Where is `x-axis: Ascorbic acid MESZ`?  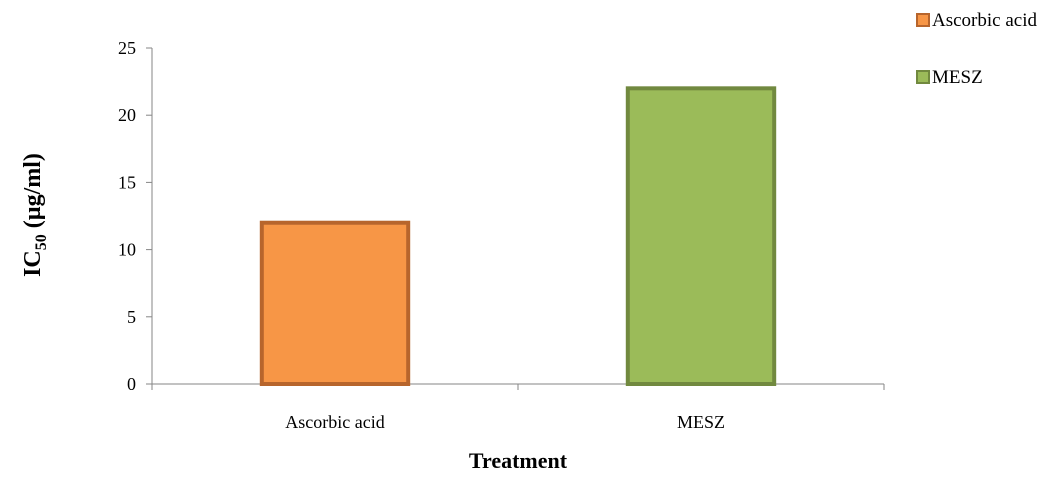 x-axis: Ascorbic acid MESZ is located at coordinates (518, 407).